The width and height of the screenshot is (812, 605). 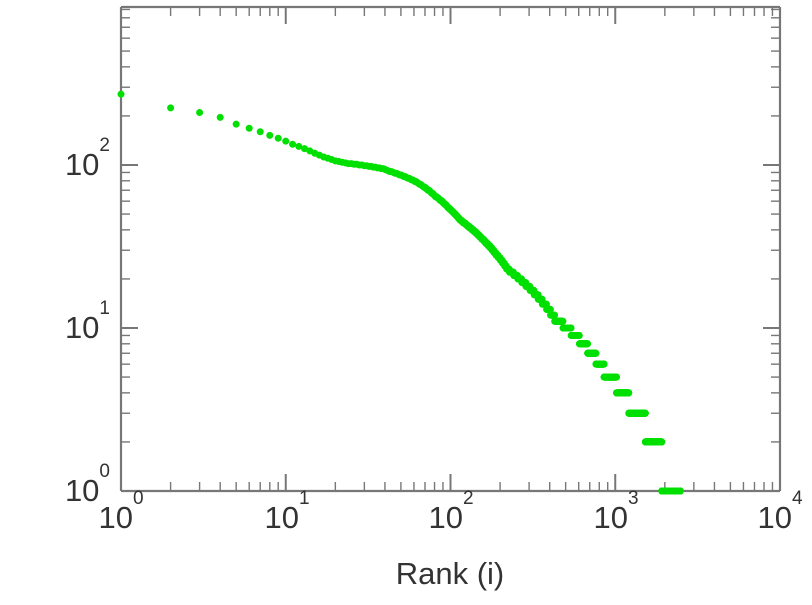 What do you see at coordinates (87, 158) in the screenshot?
I see `y-tick-label-100: 10²` at bounding box center [87, 158].